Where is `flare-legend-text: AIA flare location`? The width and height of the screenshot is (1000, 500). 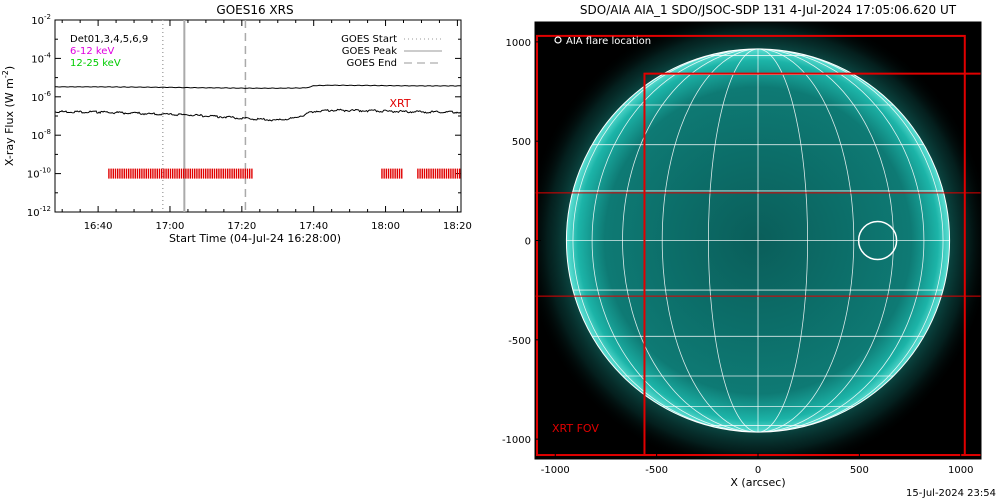
flare-legend-text: AIA flare location is located at coordinates (608, 41).